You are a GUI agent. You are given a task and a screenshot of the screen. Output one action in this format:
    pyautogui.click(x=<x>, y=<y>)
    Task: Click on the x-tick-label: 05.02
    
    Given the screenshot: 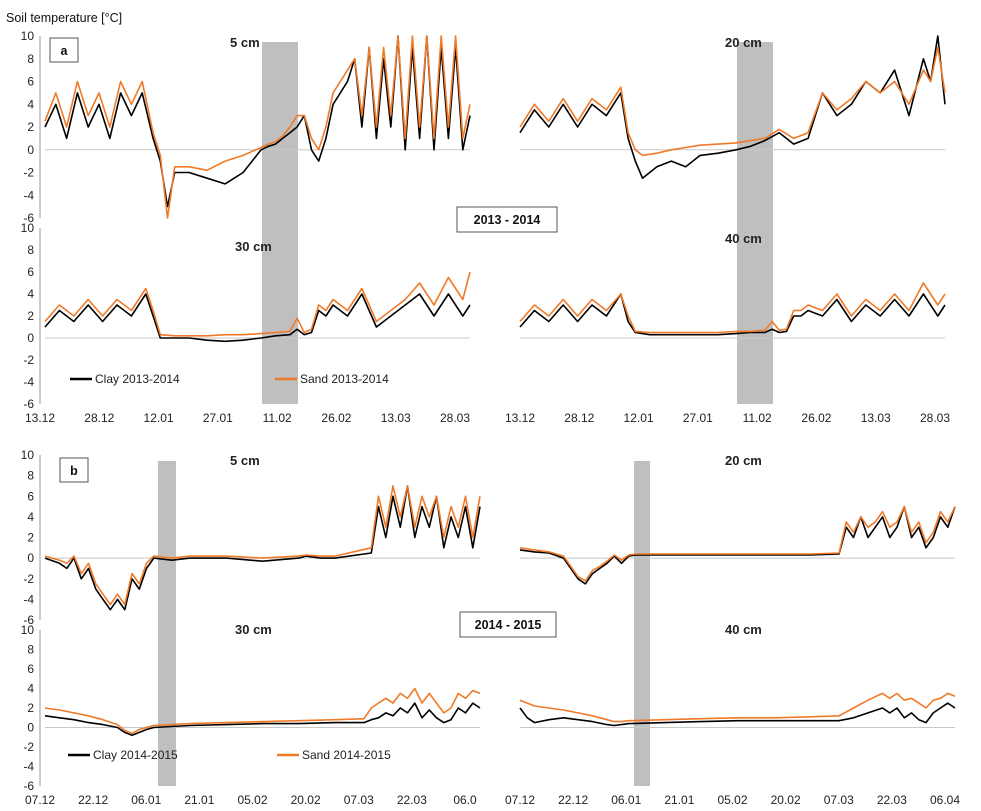 What is the action you would take?
    pyautogui.click(x=732, y=800)
    